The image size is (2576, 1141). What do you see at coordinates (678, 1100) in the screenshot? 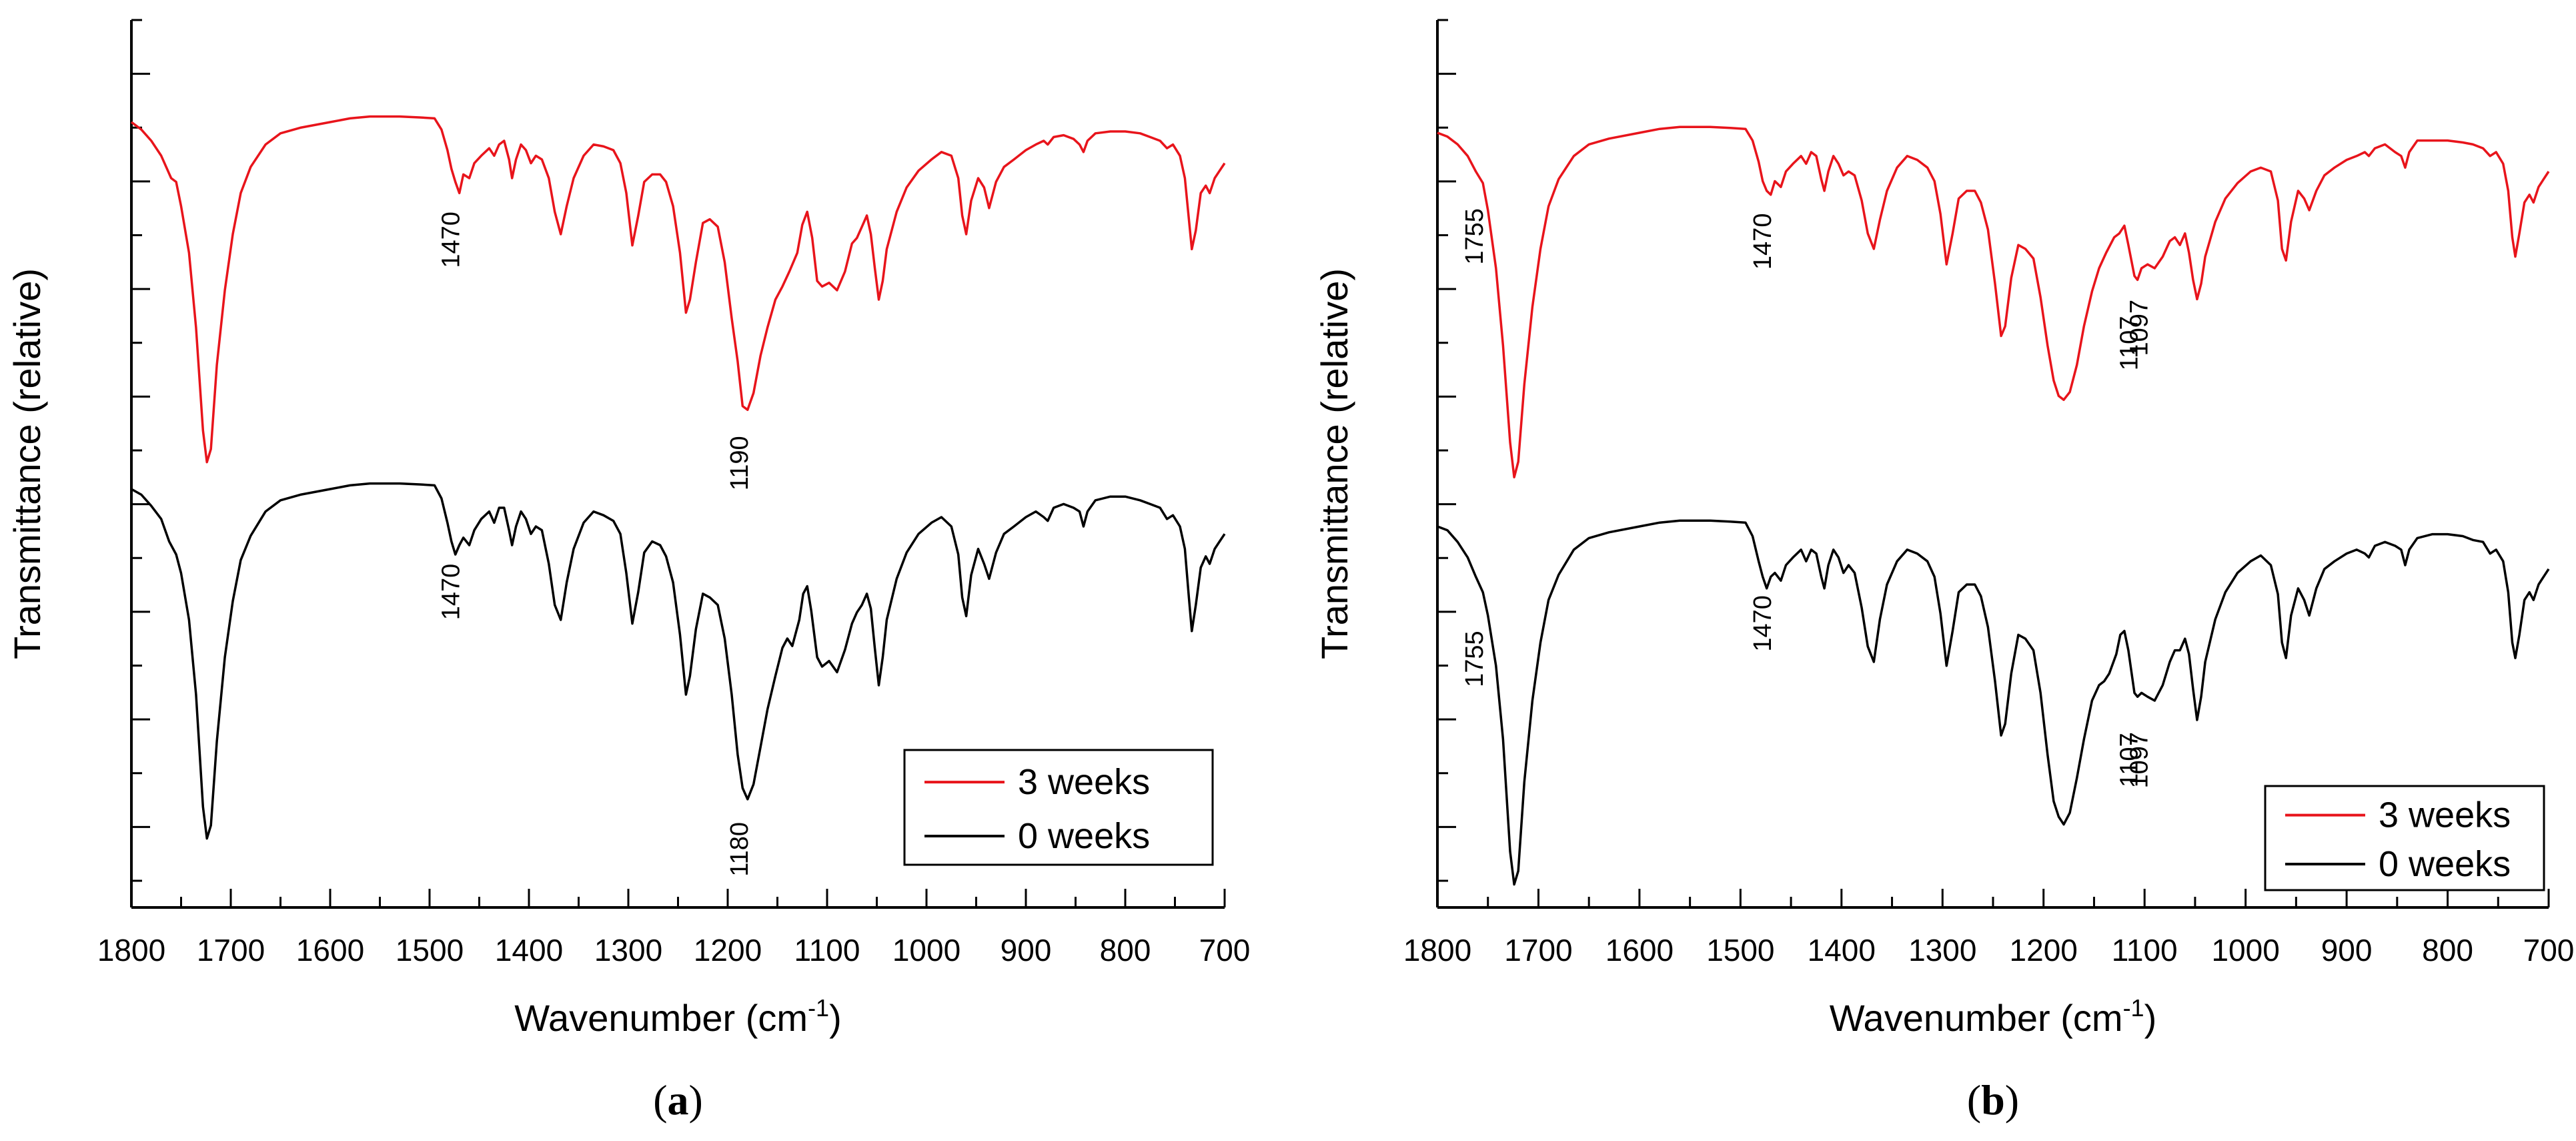
I see `panel-label: (a)` at bounding box center [678, 1100].